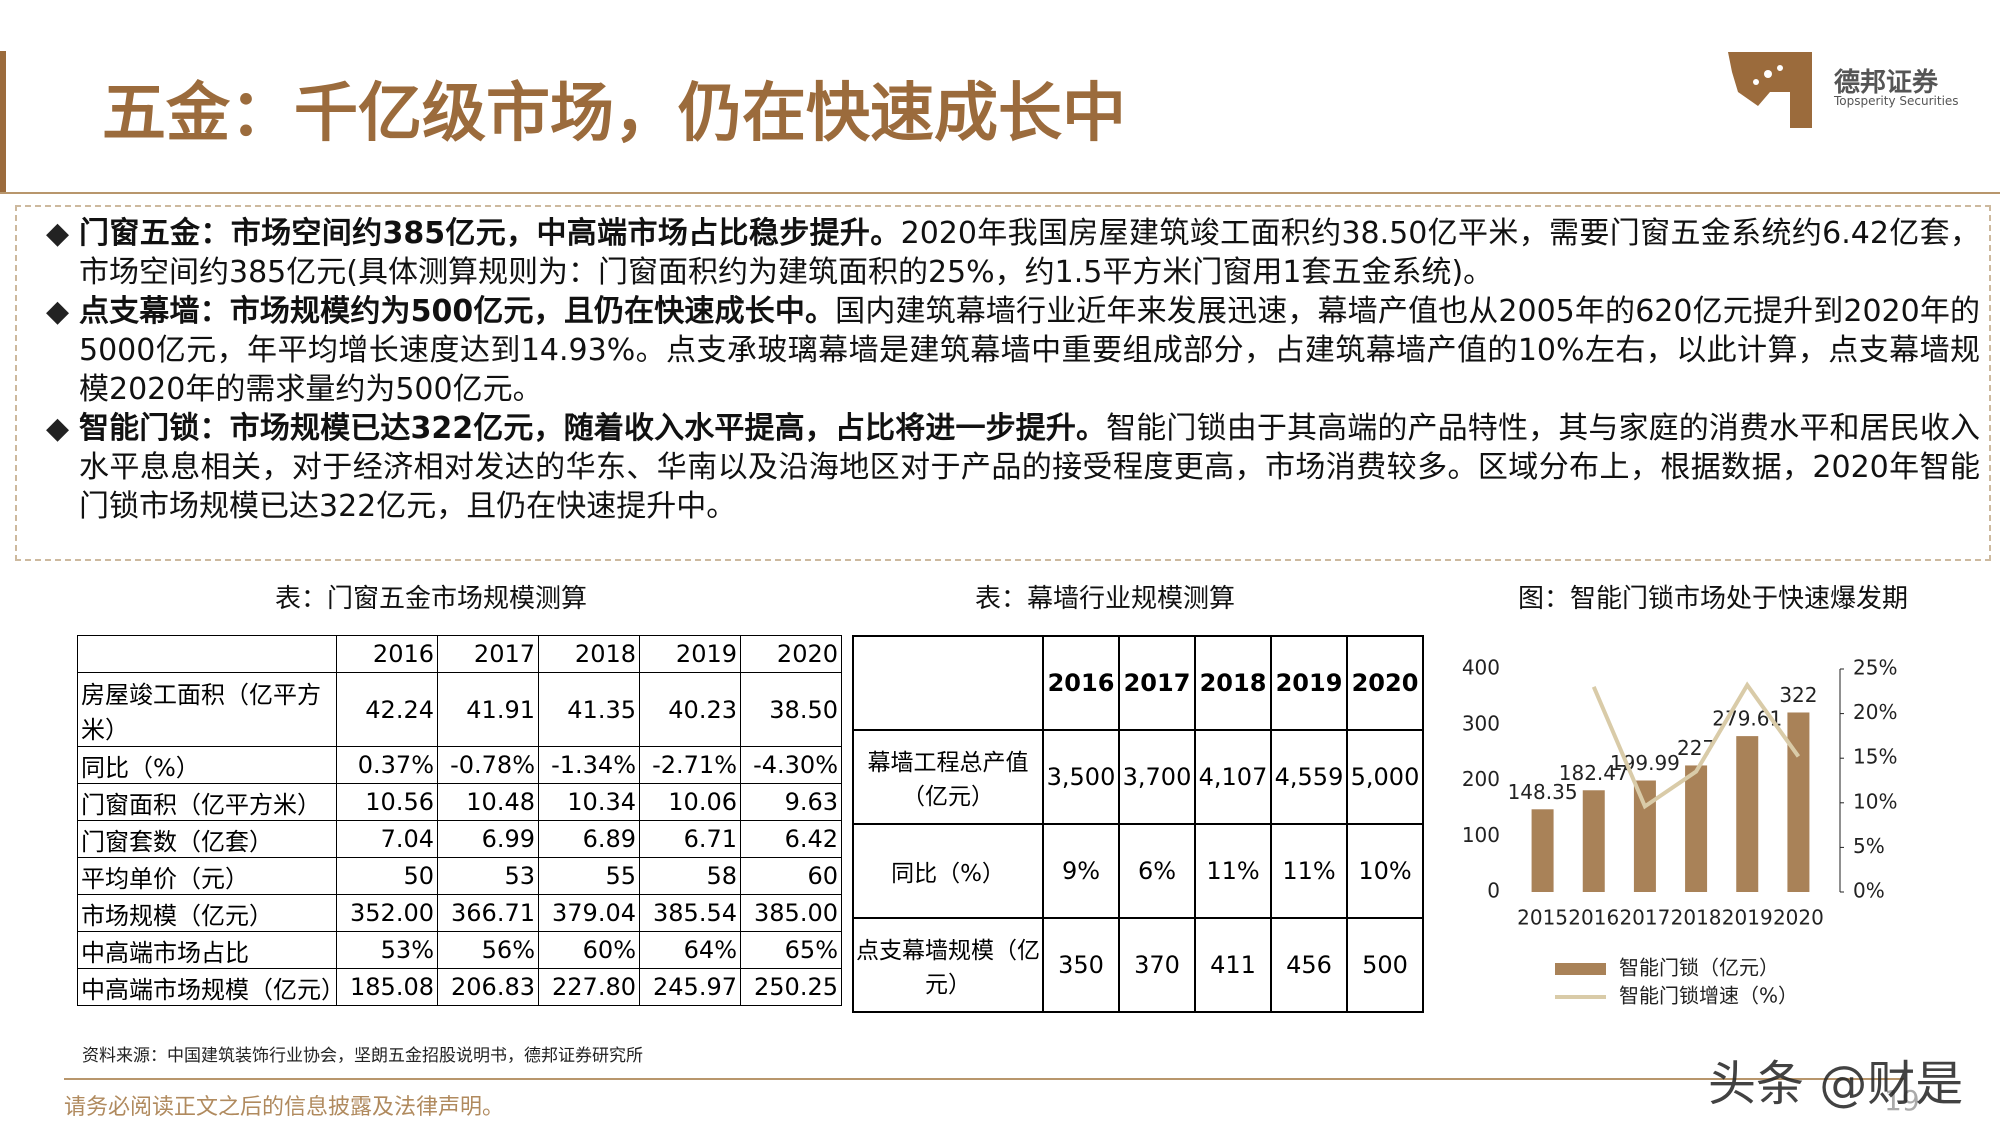 This screenshot has width=2000, height=1125. I want to click on row-label: 门窗面积（亿平方米）, so click(207, 802).